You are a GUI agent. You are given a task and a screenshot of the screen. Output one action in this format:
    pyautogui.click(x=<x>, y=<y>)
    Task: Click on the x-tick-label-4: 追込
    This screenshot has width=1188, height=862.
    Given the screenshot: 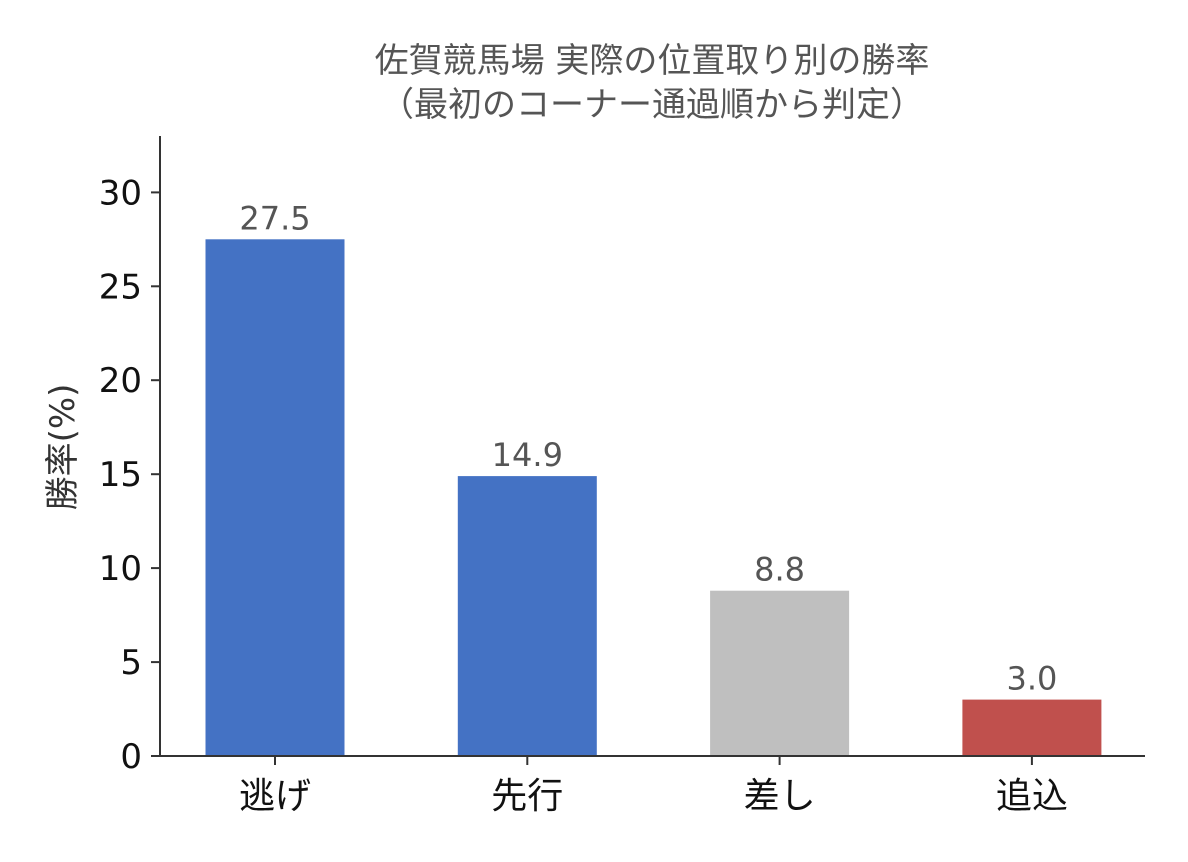 What is the action you would take?
    pyautogui.click(x=1032, y=796)
    